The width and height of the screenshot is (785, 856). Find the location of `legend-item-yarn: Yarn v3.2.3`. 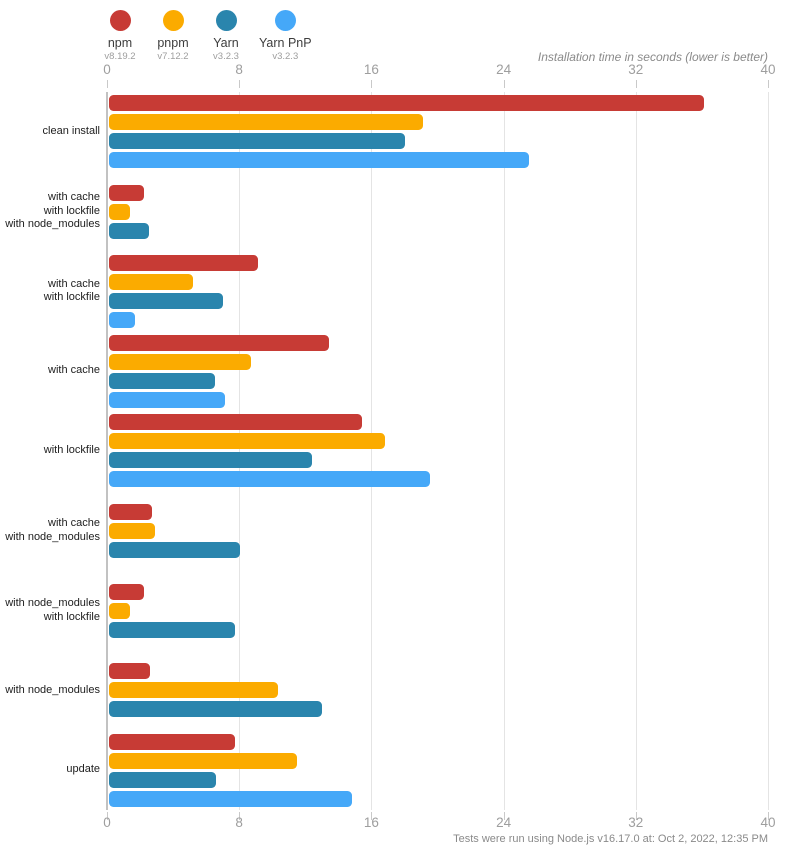

legend-item-yarn: Yarn v3.2.3 is located at coordinates (226, 36).